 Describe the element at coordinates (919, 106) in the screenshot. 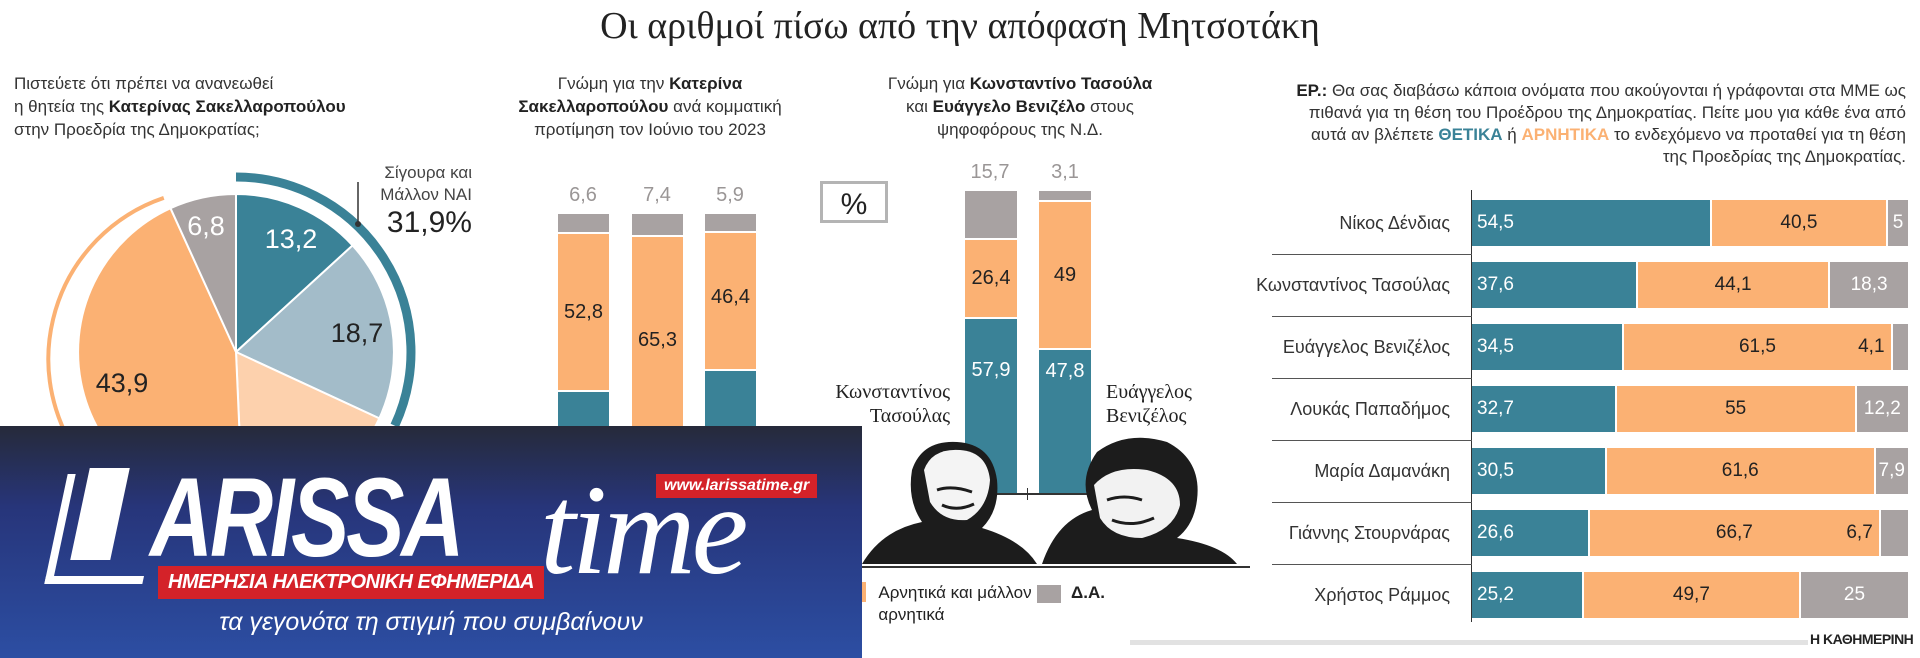

I see `nd-title-mid: και` at that location.